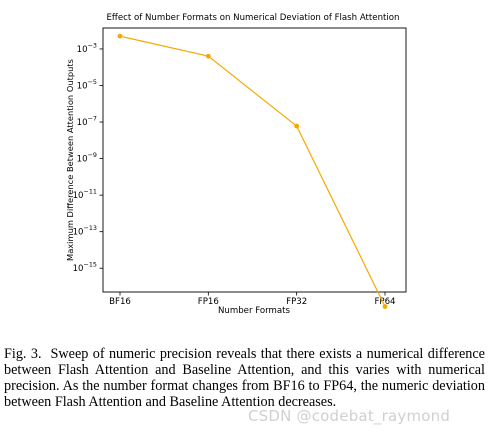  I want to click on y-tick-label: 10⁻³, so click(87, 48).